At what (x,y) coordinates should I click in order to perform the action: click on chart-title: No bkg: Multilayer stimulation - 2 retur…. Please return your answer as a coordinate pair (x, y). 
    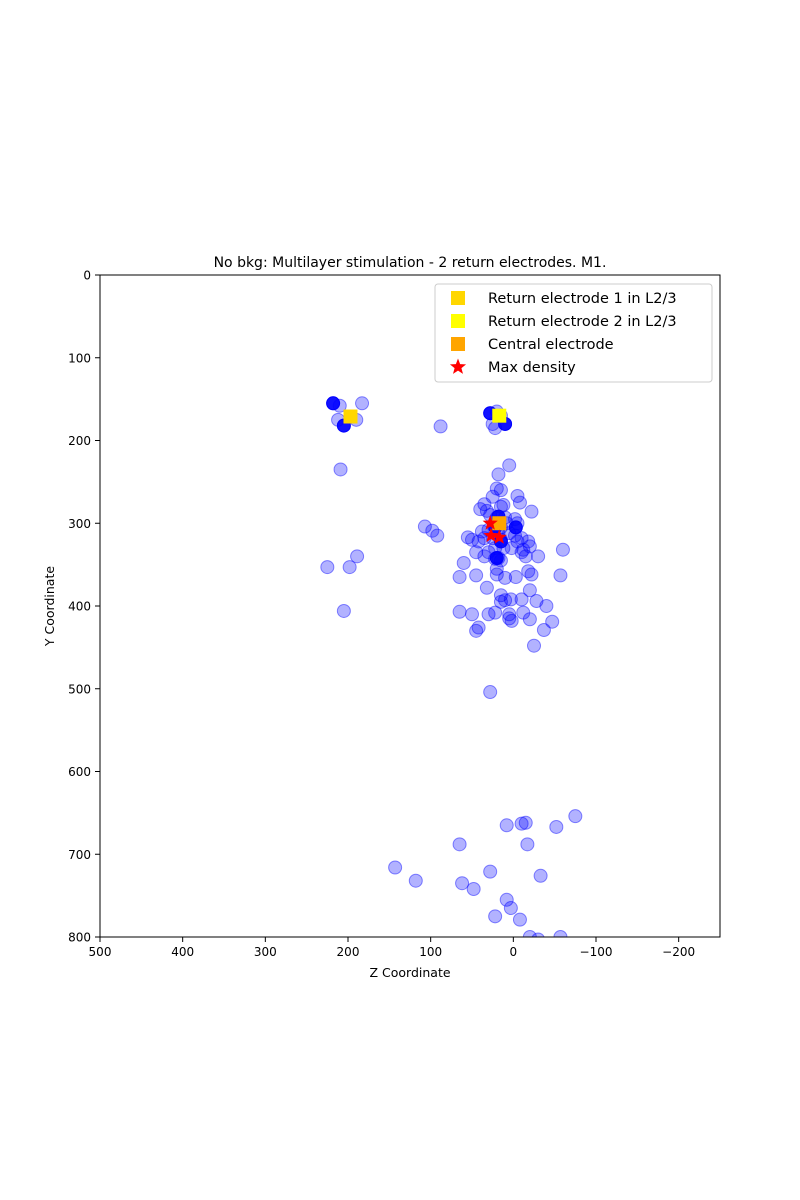
    Looking at the image, I should click on (410, 263).